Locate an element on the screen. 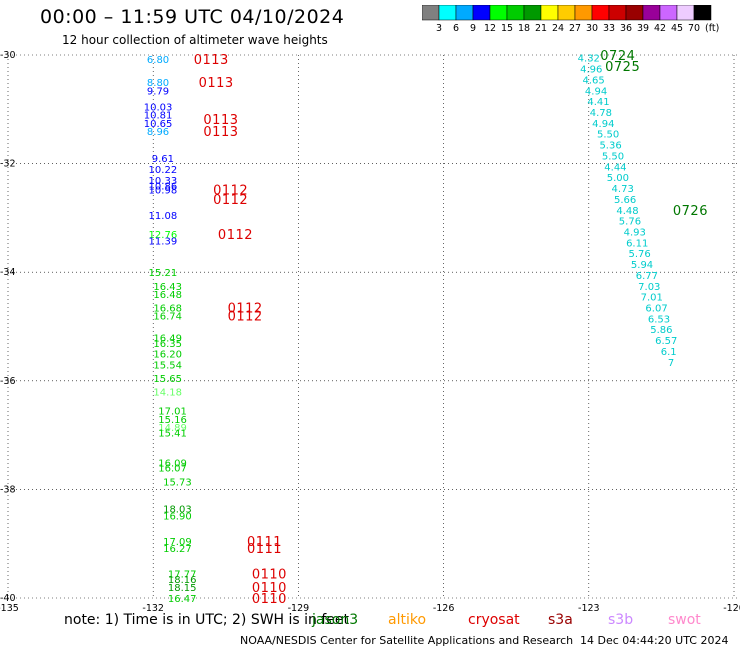  wave-height-label: 10.22 is located at coordinates (163, 170).